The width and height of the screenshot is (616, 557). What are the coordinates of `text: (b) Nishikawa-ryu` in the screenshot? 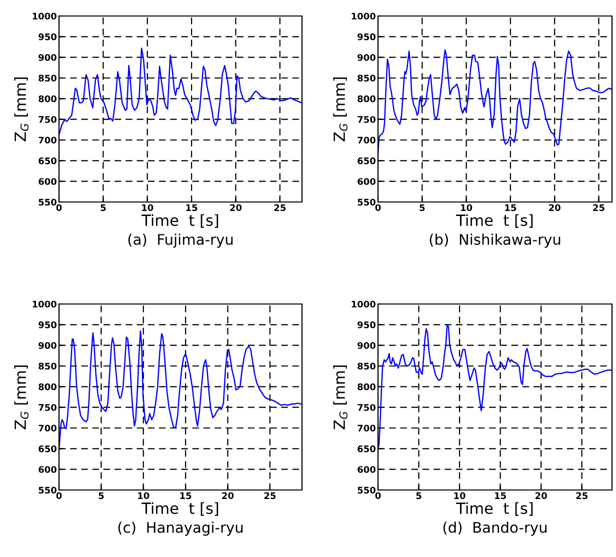 It's located at (495, 241).